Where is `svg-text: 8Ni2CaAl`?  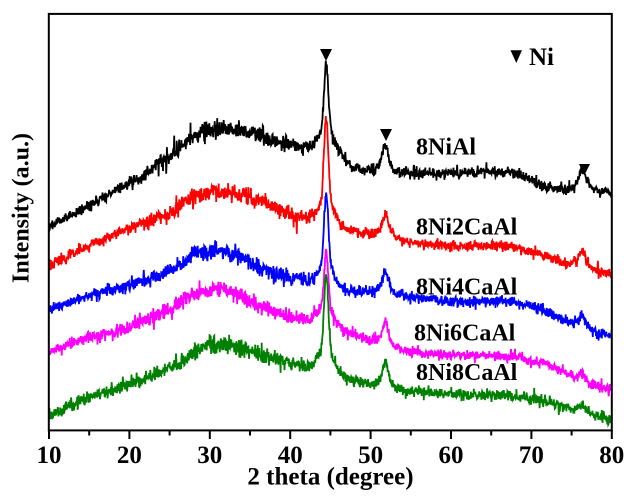
svg-text: 8Ni2CaAl is located at coordinates (467, 228).